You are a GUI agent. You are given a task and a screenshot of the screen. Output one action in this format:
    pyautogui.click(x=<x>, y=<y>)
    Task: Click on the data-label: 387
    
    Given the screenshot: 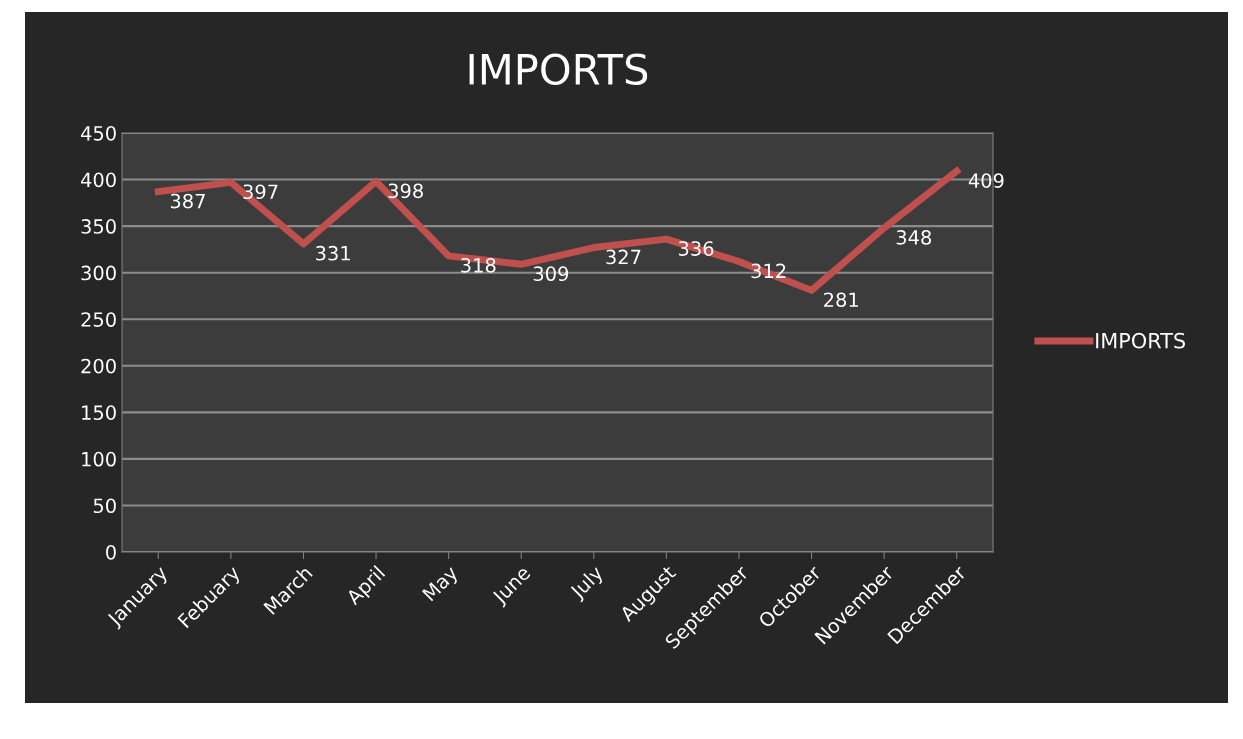 What is the action you would take?
    pyautogui.click(x=187, y=201)
    